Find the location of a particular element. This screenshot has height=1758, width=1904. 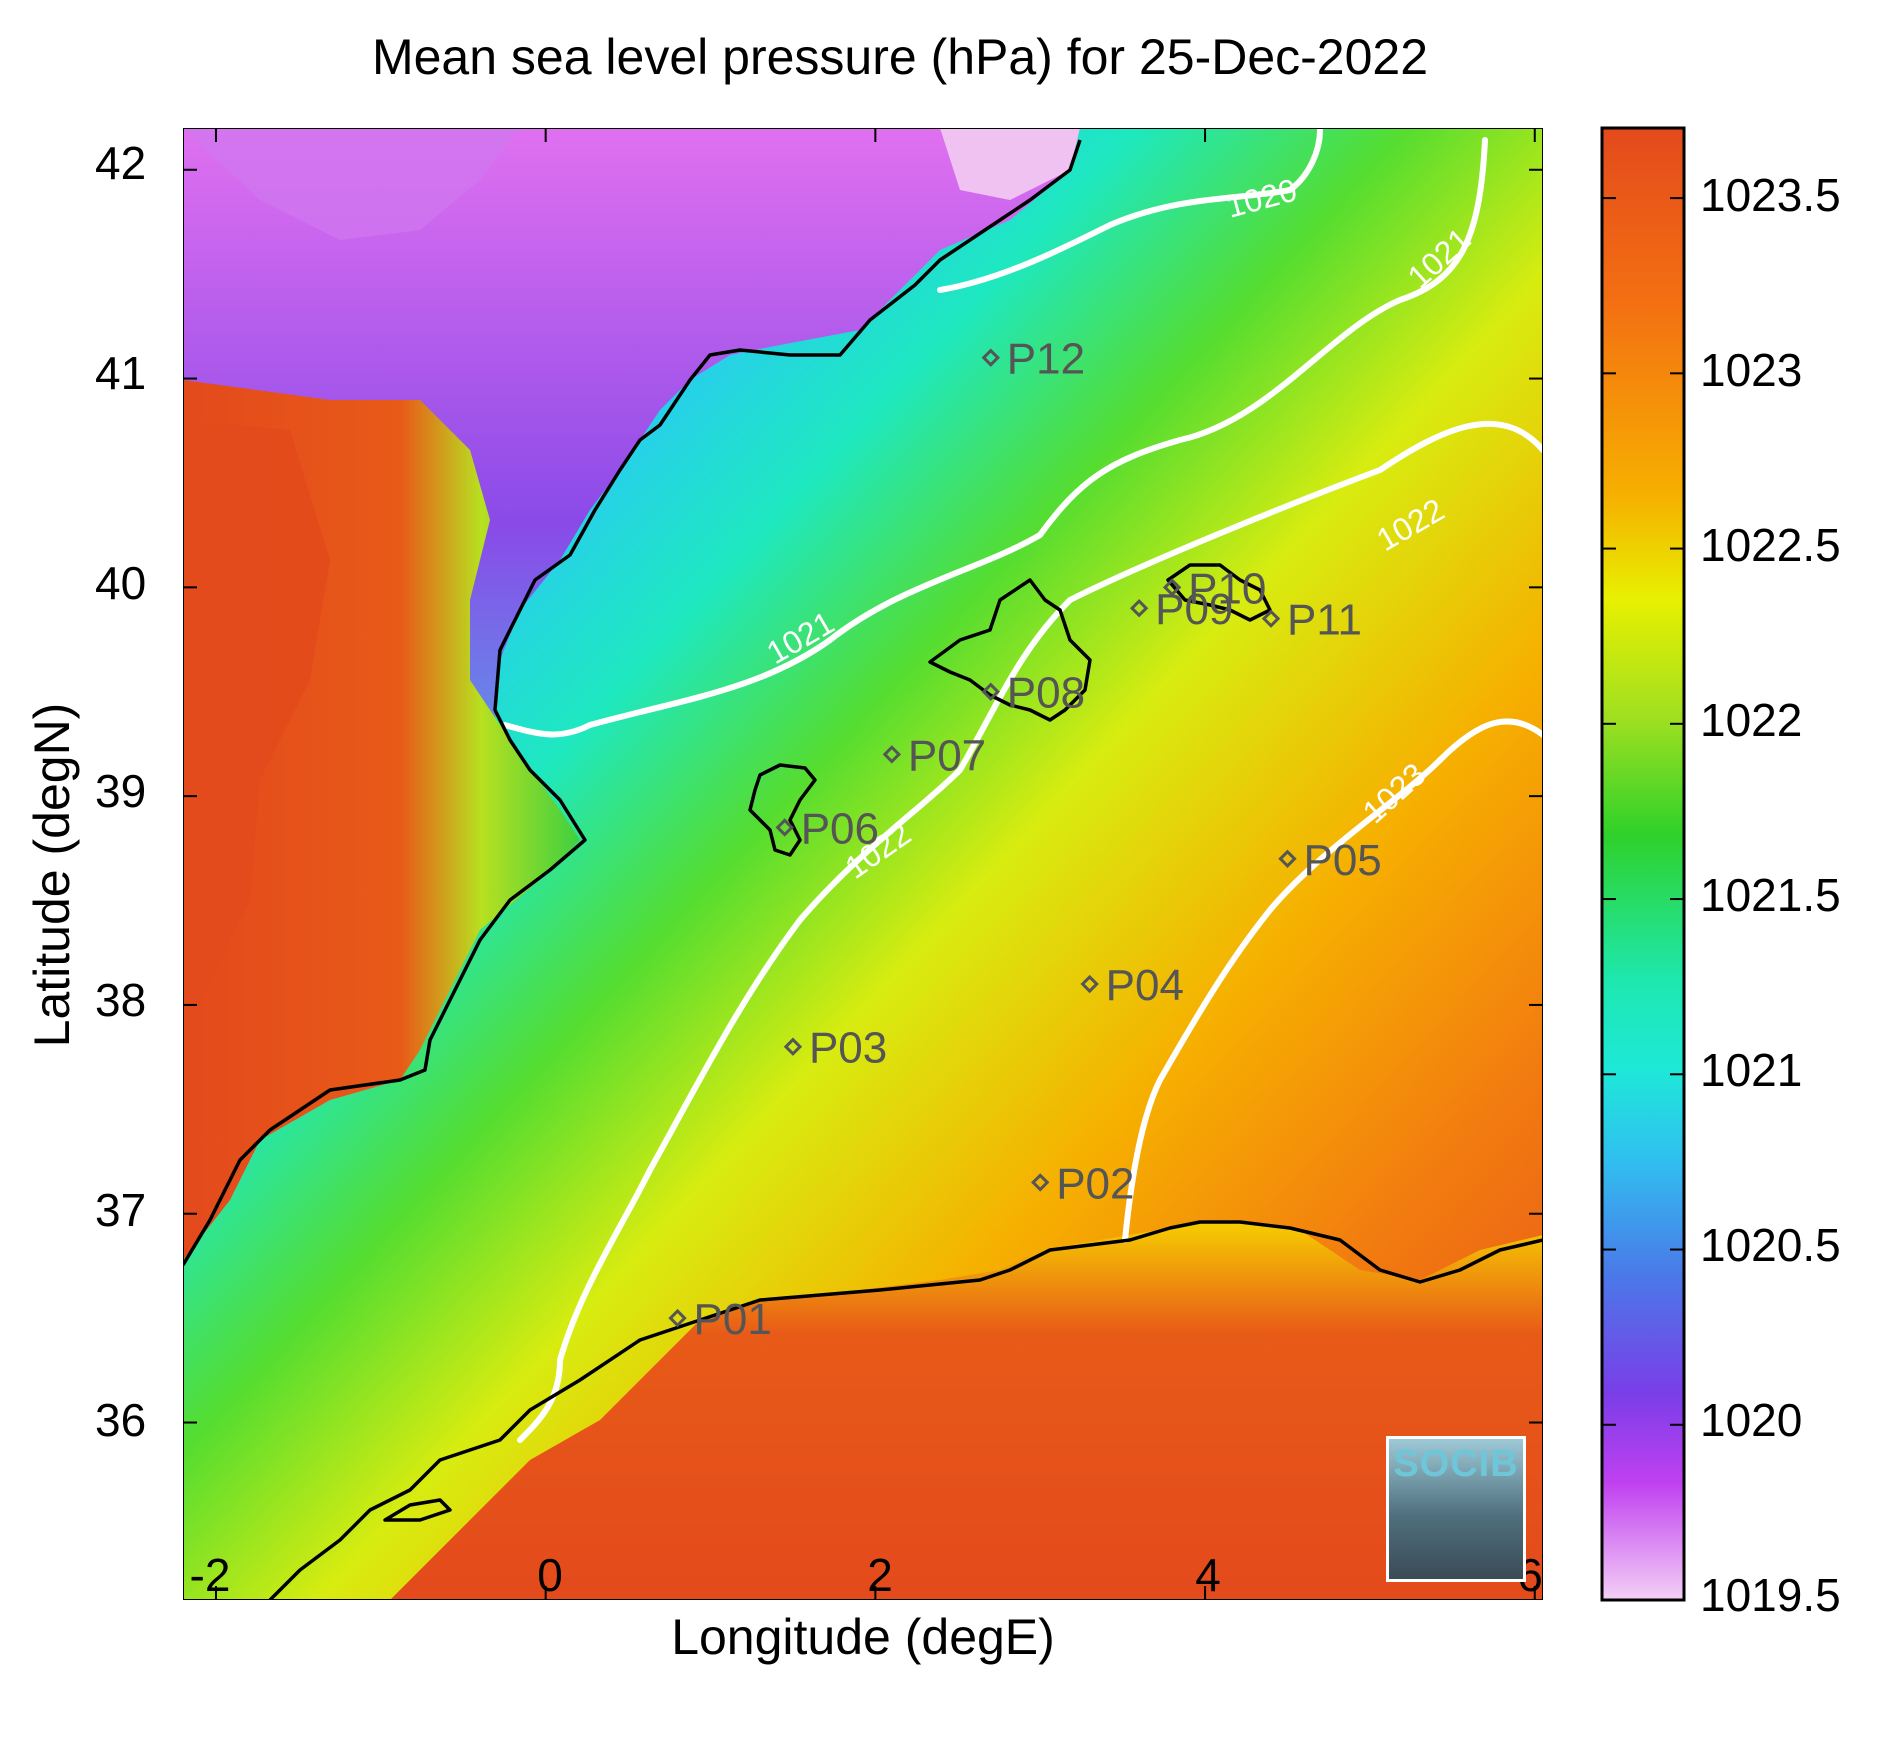

y-tick-label: 39 is located at coordinates (121, 791).